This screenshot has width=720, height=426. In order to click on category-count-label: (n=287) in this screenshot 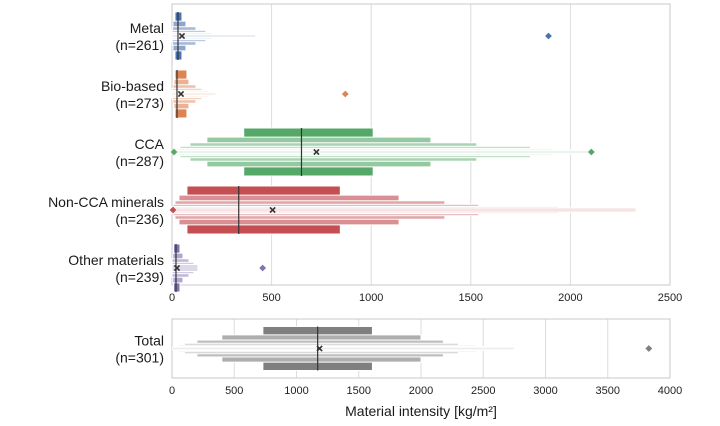, I will do `click(139, 161)`.